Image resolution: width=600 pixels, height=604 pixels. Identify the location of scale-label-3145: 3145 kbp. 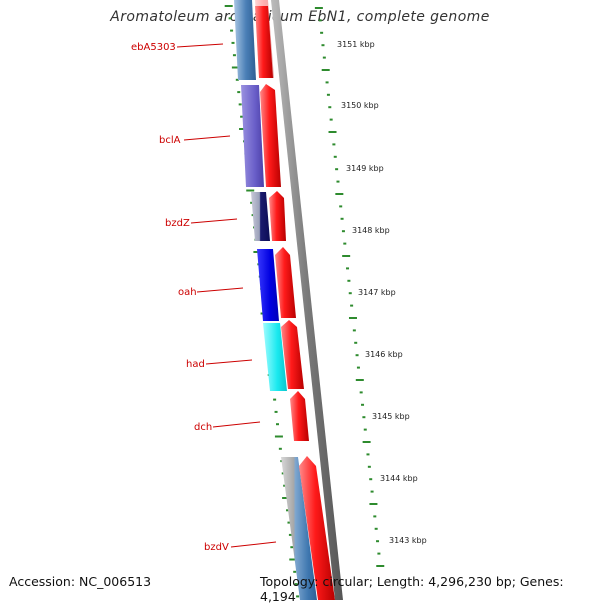
(391, 416).